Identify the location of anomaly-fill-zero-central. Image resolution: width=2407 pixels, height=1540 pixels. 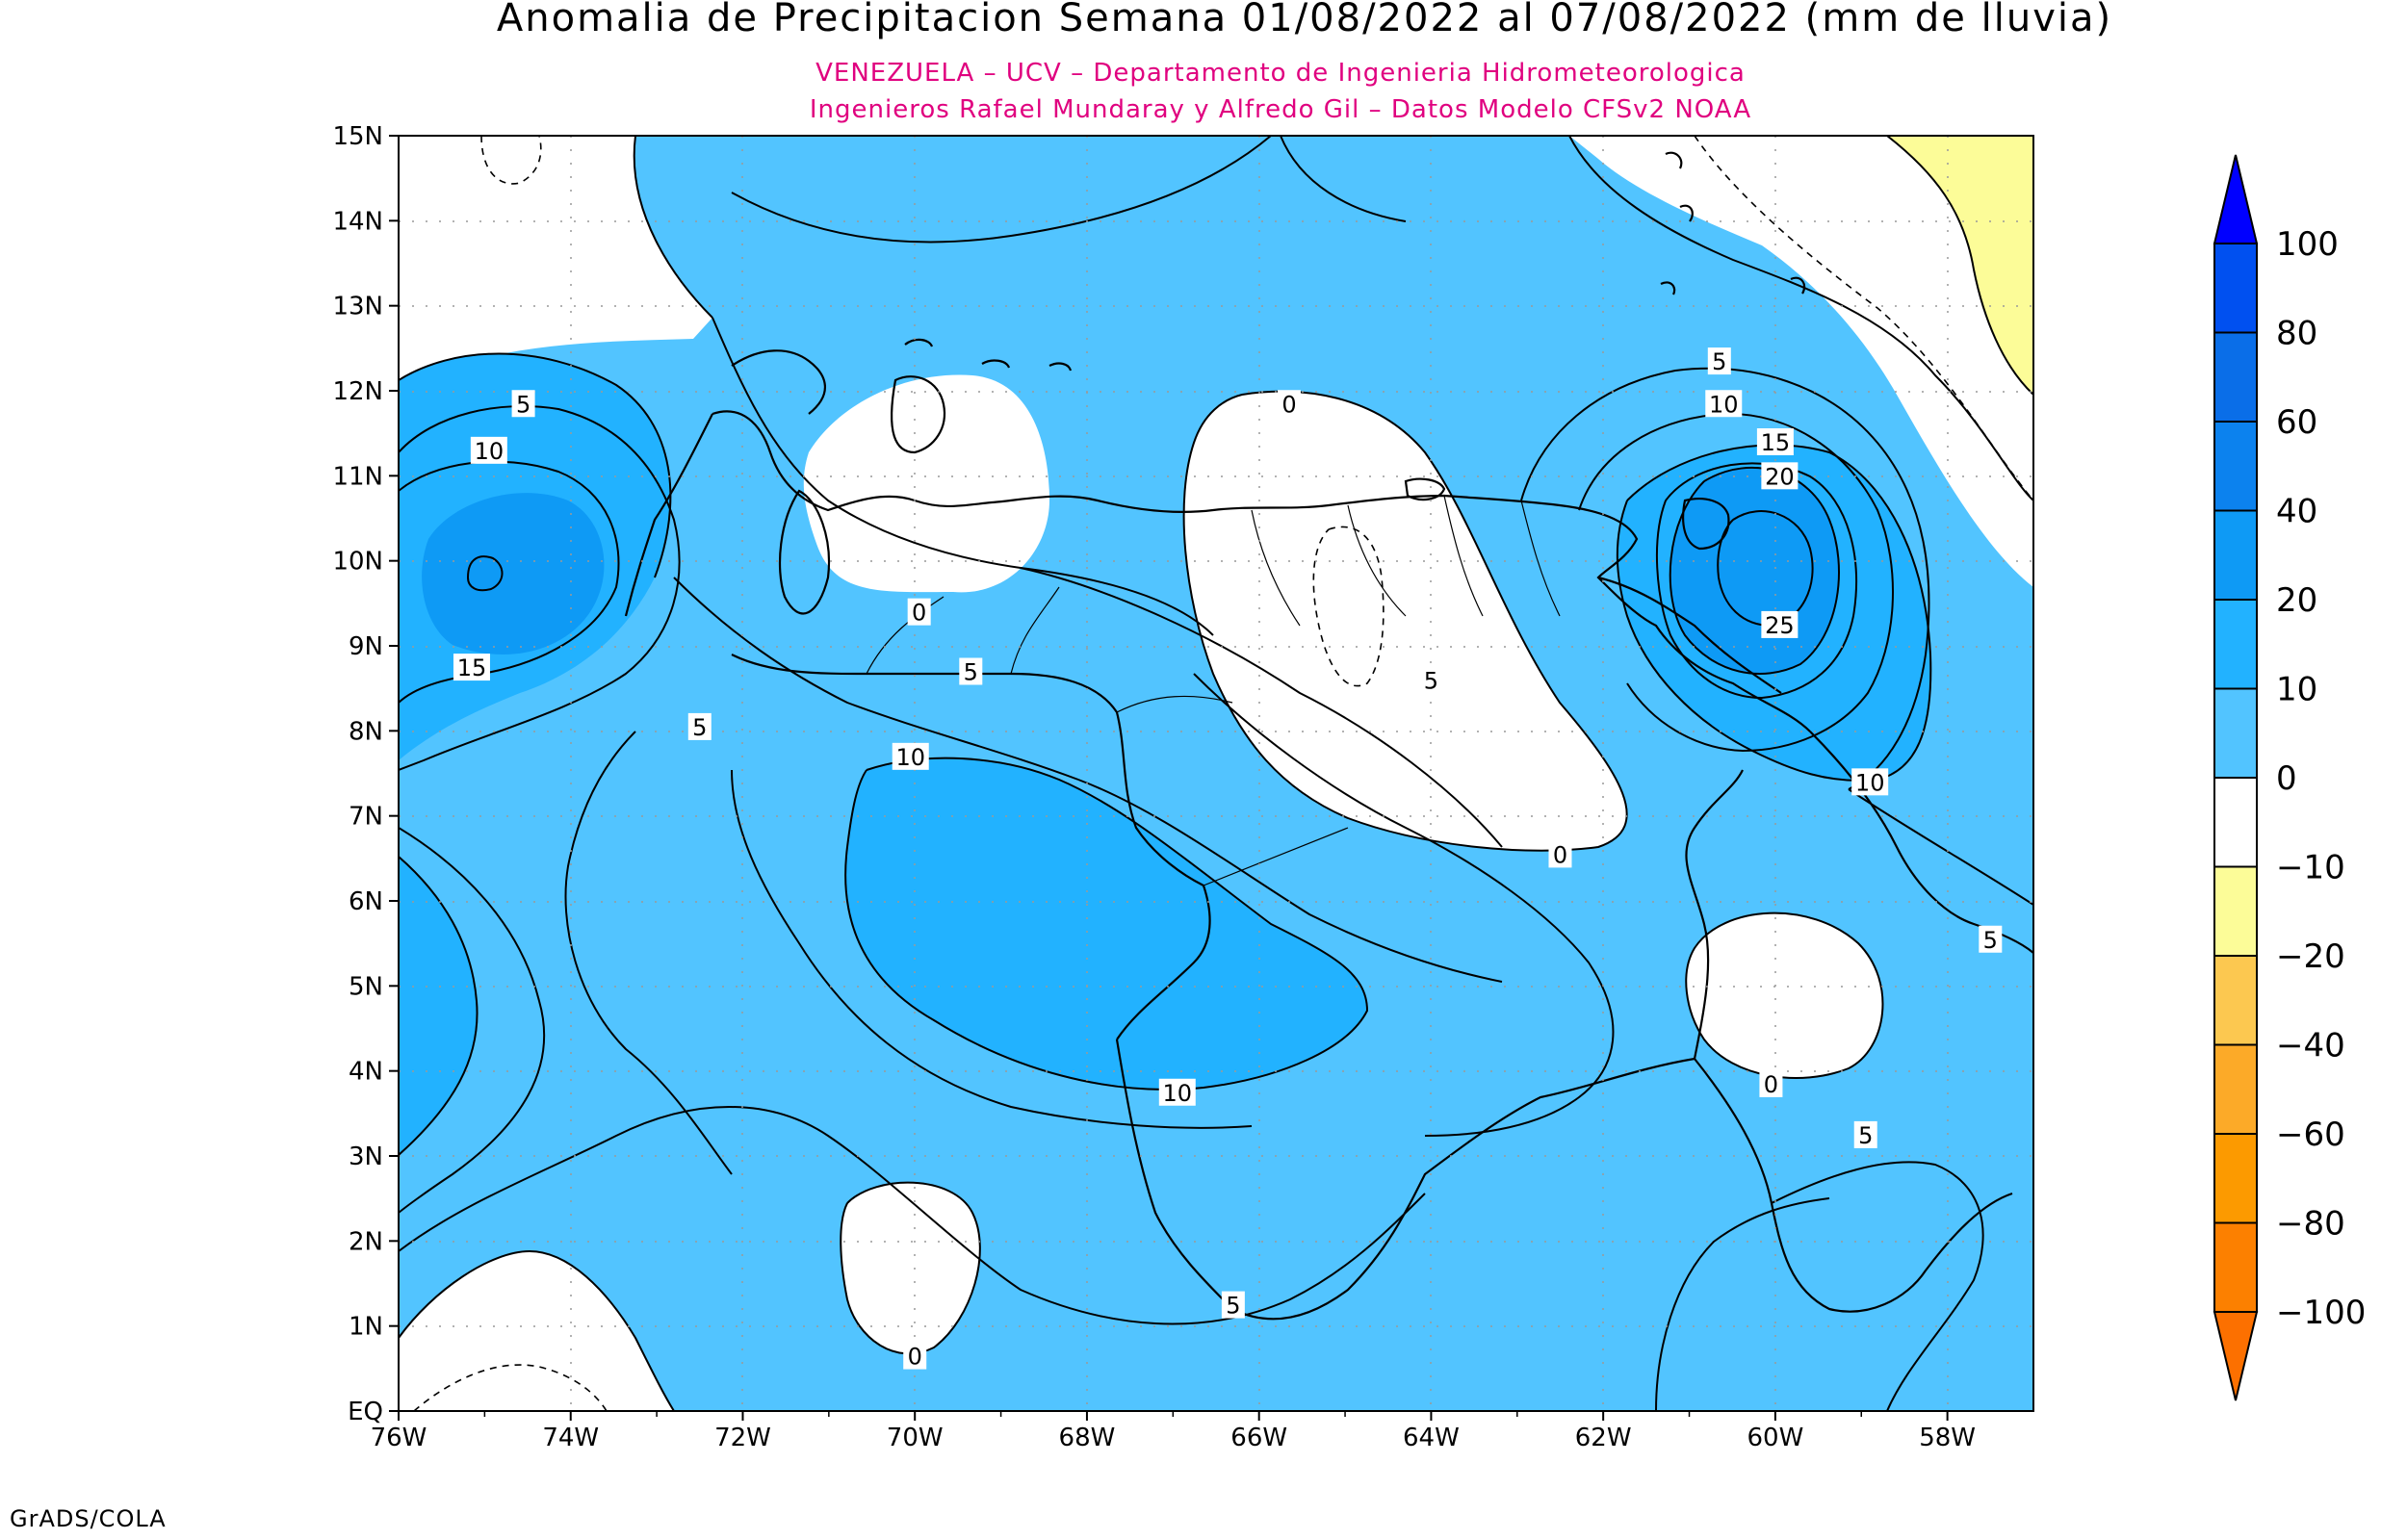
(1405, 621).